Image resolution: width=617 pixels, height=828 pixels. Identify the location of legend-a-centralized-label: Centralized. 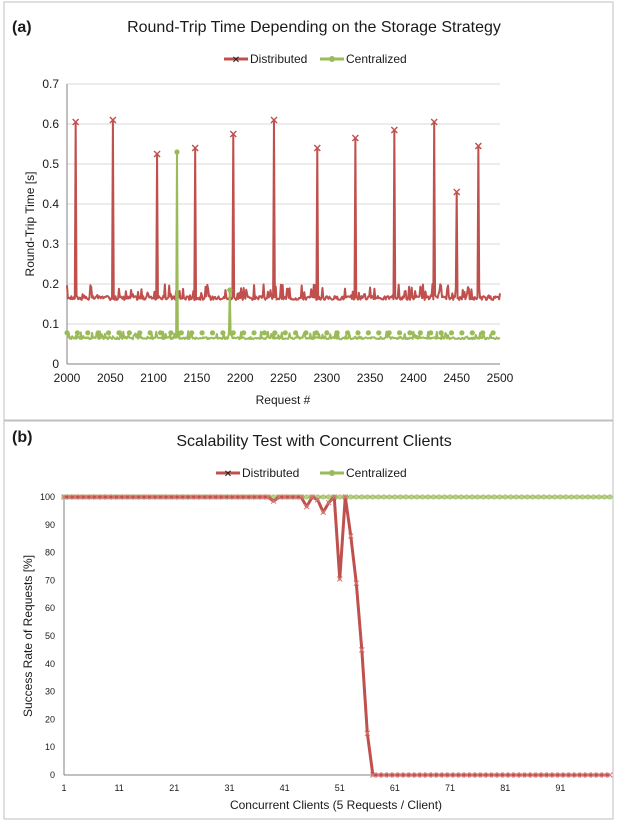
(376, 59).